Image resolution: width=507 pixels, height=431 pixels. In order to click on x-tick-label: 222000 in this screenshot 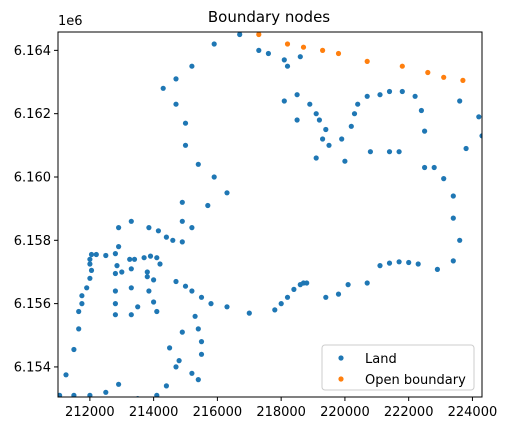, I will do `click(409, 412)`.